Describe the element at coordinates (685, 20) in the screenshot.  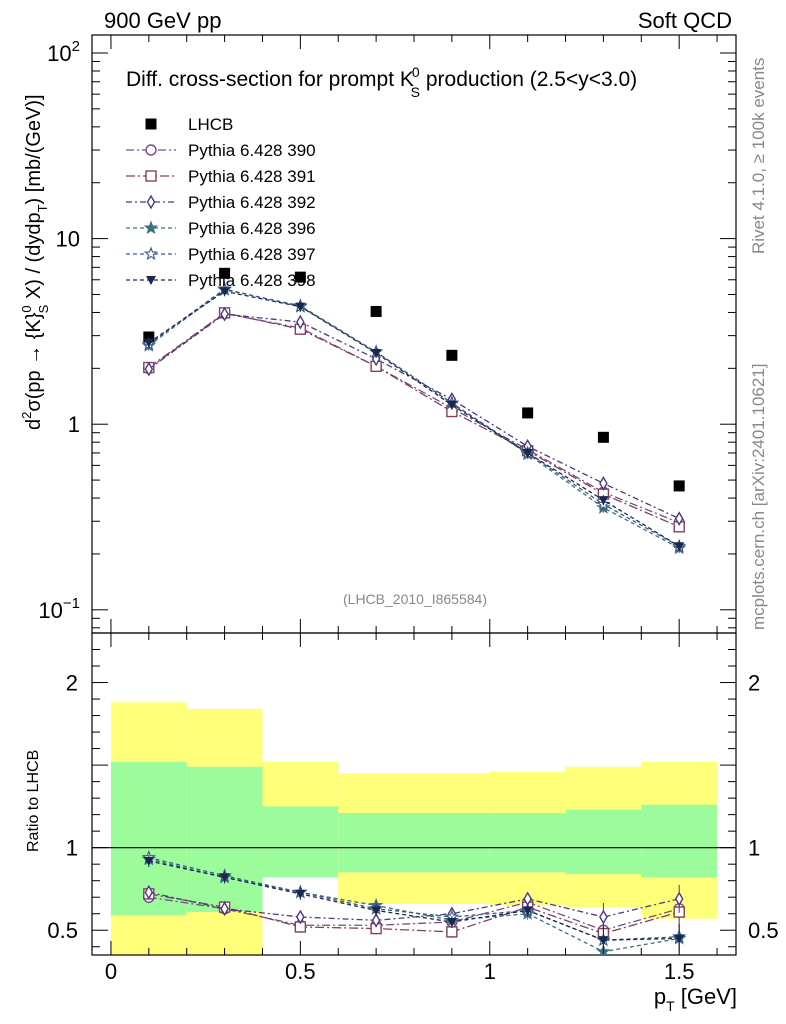
I see `header-right-label: Soft QCD` at that location.